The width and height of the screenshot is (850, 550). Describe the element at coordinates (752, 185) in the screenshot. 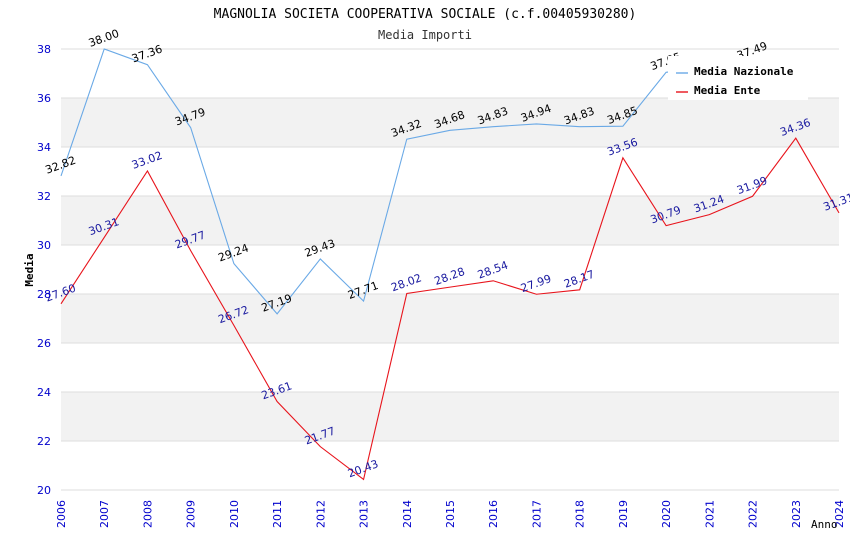

I see `data-label: 31.99` at that location.